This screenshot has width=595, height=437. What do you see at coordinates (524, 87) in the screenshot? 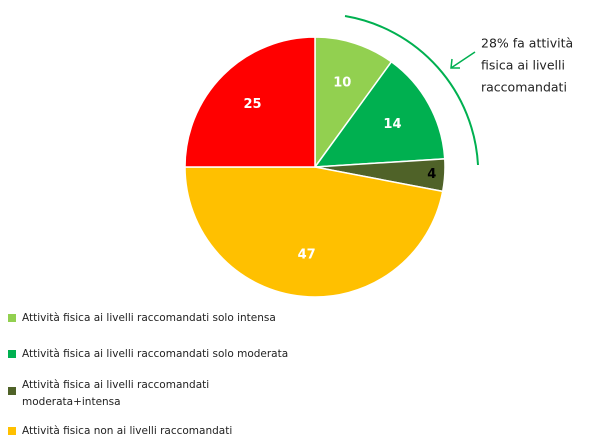
I see `annotation-text: raccomandati` at bounding box center [524, 87].